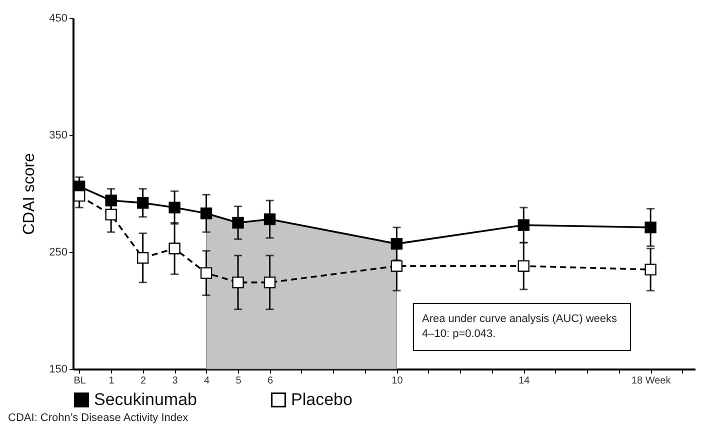 The image size is (703, 429). Describe the element at coordinates (58, 252) in the screenshot. I see `y-tick-label: 250` at that location.